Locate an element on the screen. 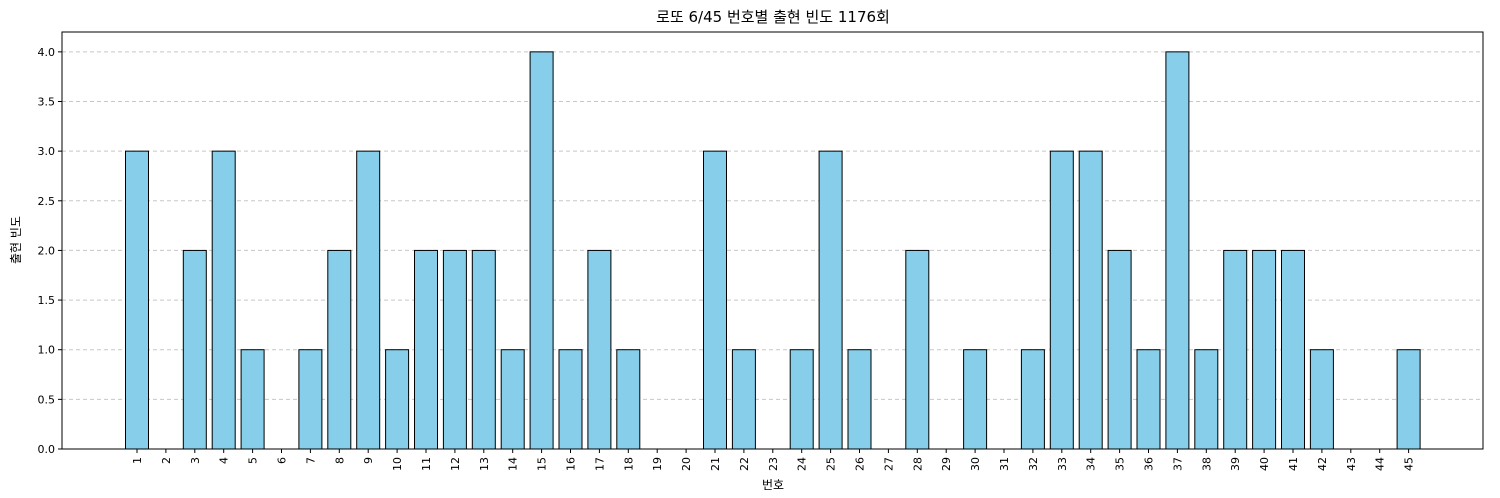 The image size is (1500, 498). x-tick-label: 32 is located at coordinates (1033, 464).